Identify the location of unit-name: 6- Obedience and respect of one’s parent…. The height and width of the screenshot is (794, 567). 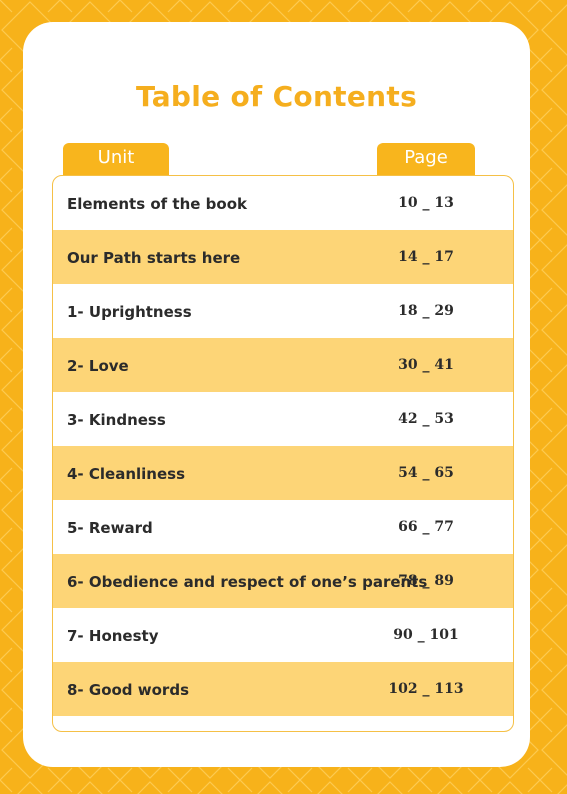
(247, 582).